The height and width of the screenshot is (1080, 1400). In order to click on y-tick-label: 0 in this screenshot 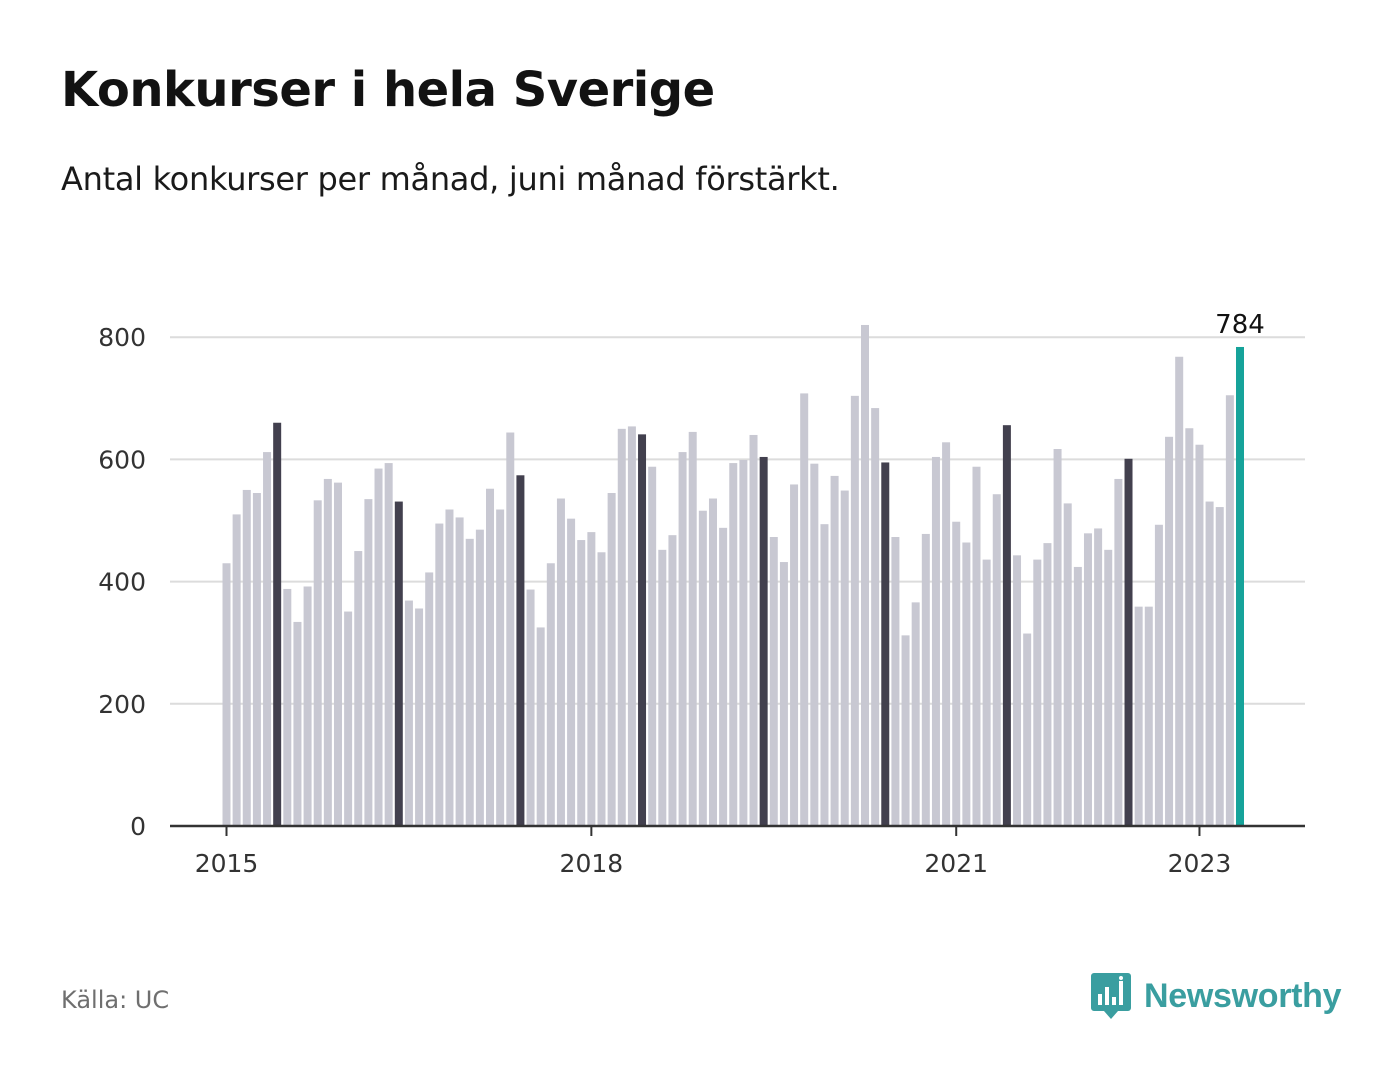, I will do `click(138, 826)`.